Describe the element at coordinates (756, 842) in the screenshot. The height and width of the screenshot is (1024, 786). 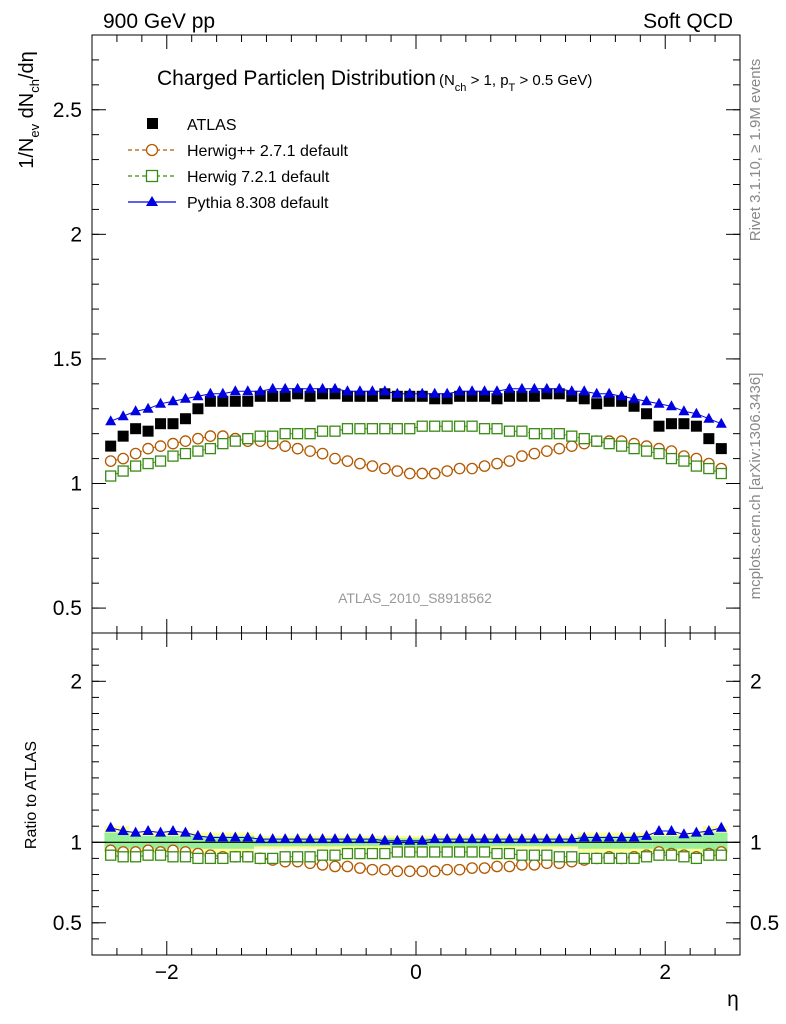
I see `ytick-label-right: 1` at that location.